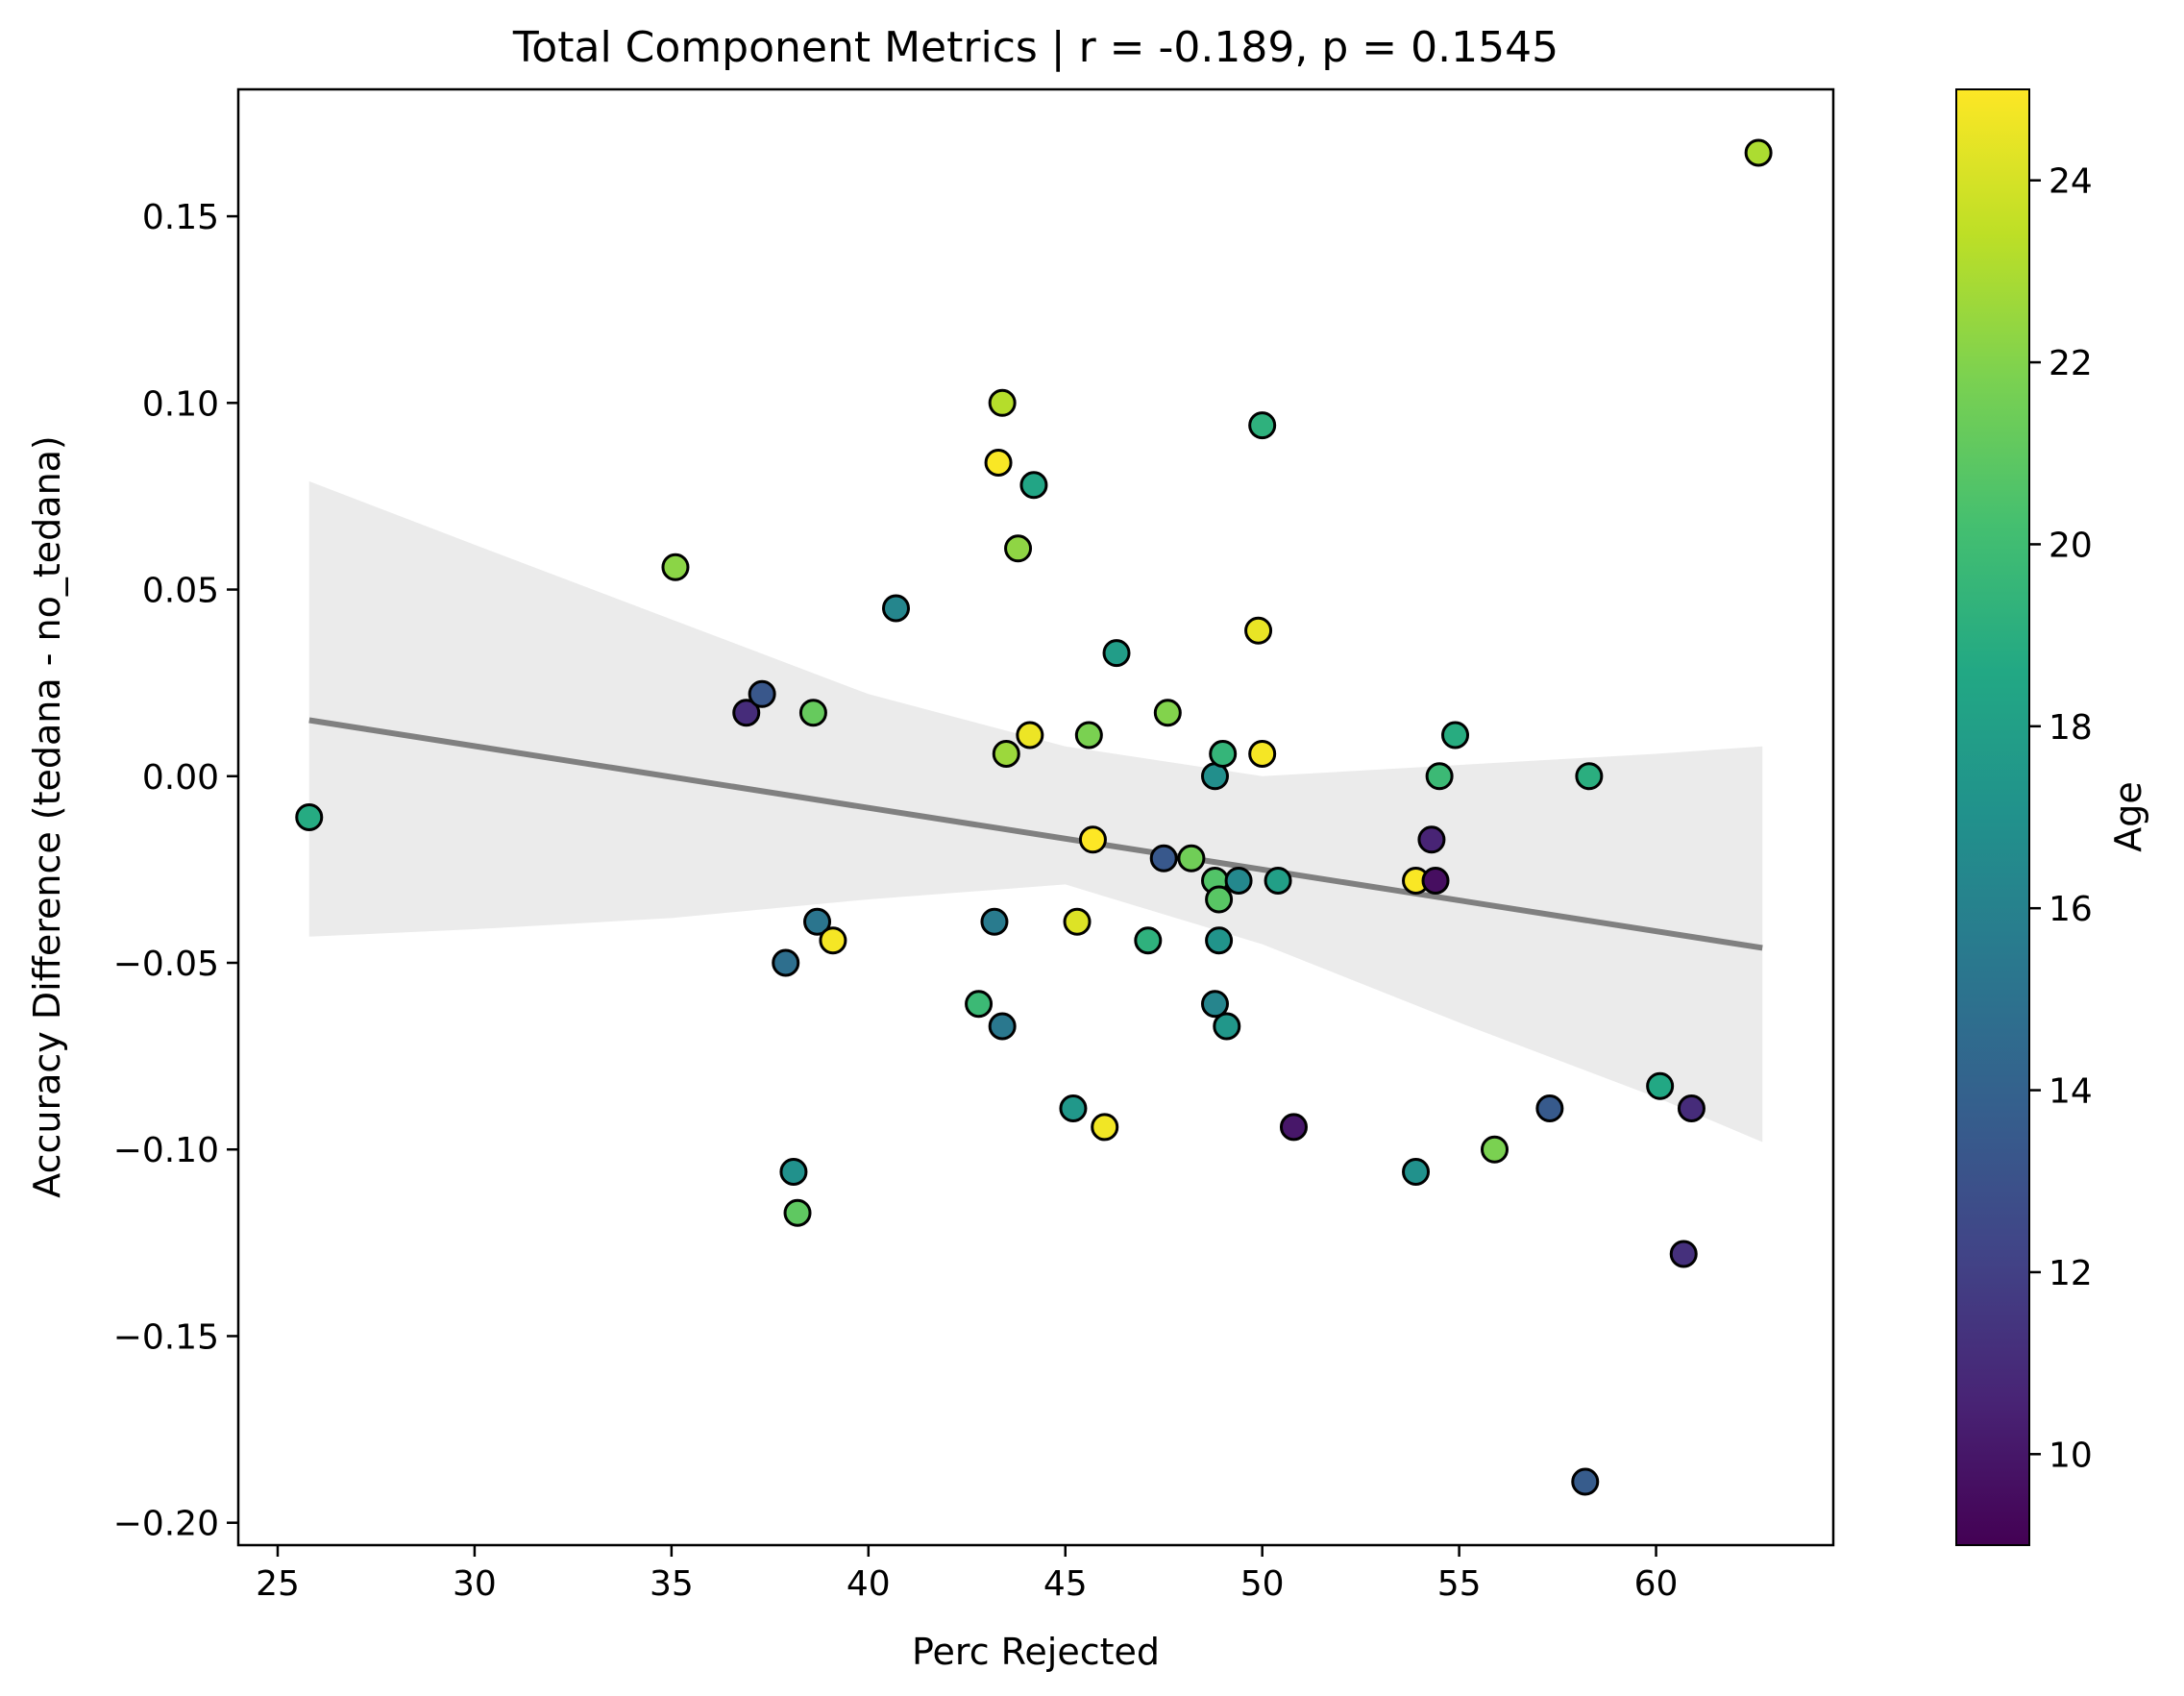  Describe the element at coordinates (1459, 1584) in the screenshot. I see `x-tick-label: 55` at that location.